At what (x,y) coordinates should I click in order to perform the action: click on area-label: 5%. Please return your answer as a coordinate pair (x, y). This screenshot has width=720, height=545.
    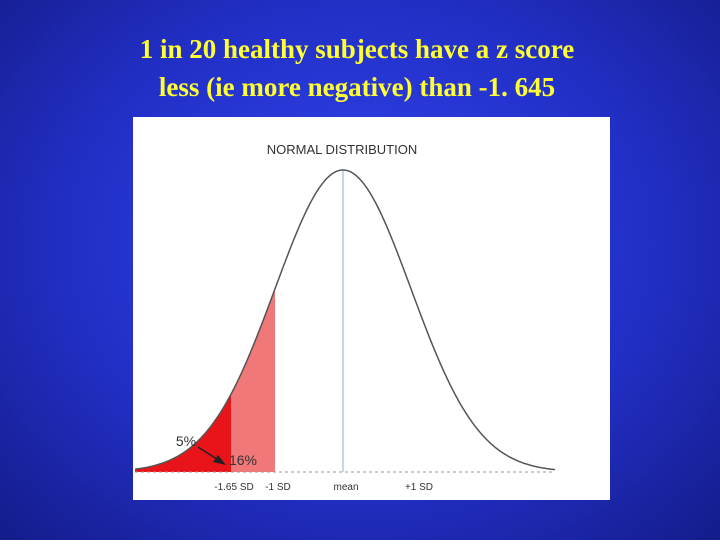
    Looking at the image, I should click on (186, 441).